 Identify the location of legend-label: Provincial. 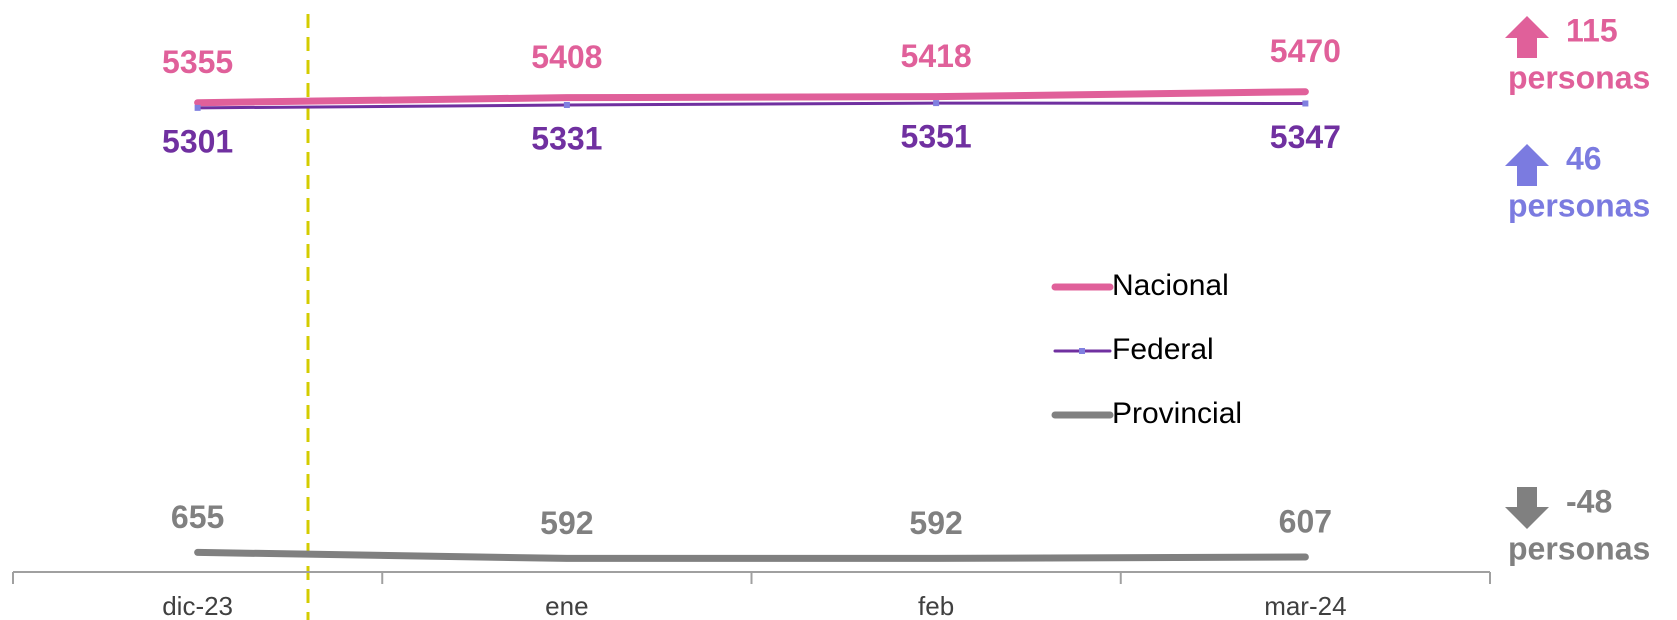
(1177, 413).